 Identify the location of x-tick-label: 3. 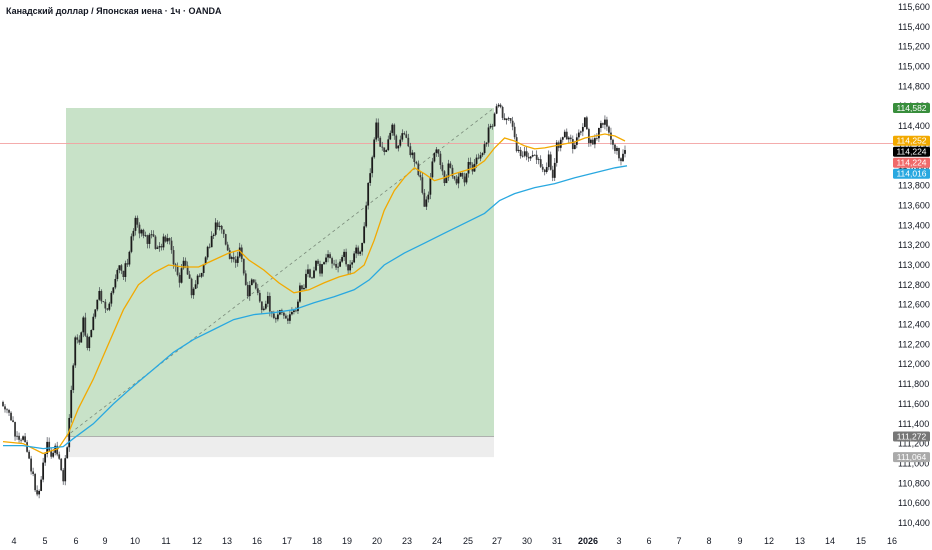
(618, 541).